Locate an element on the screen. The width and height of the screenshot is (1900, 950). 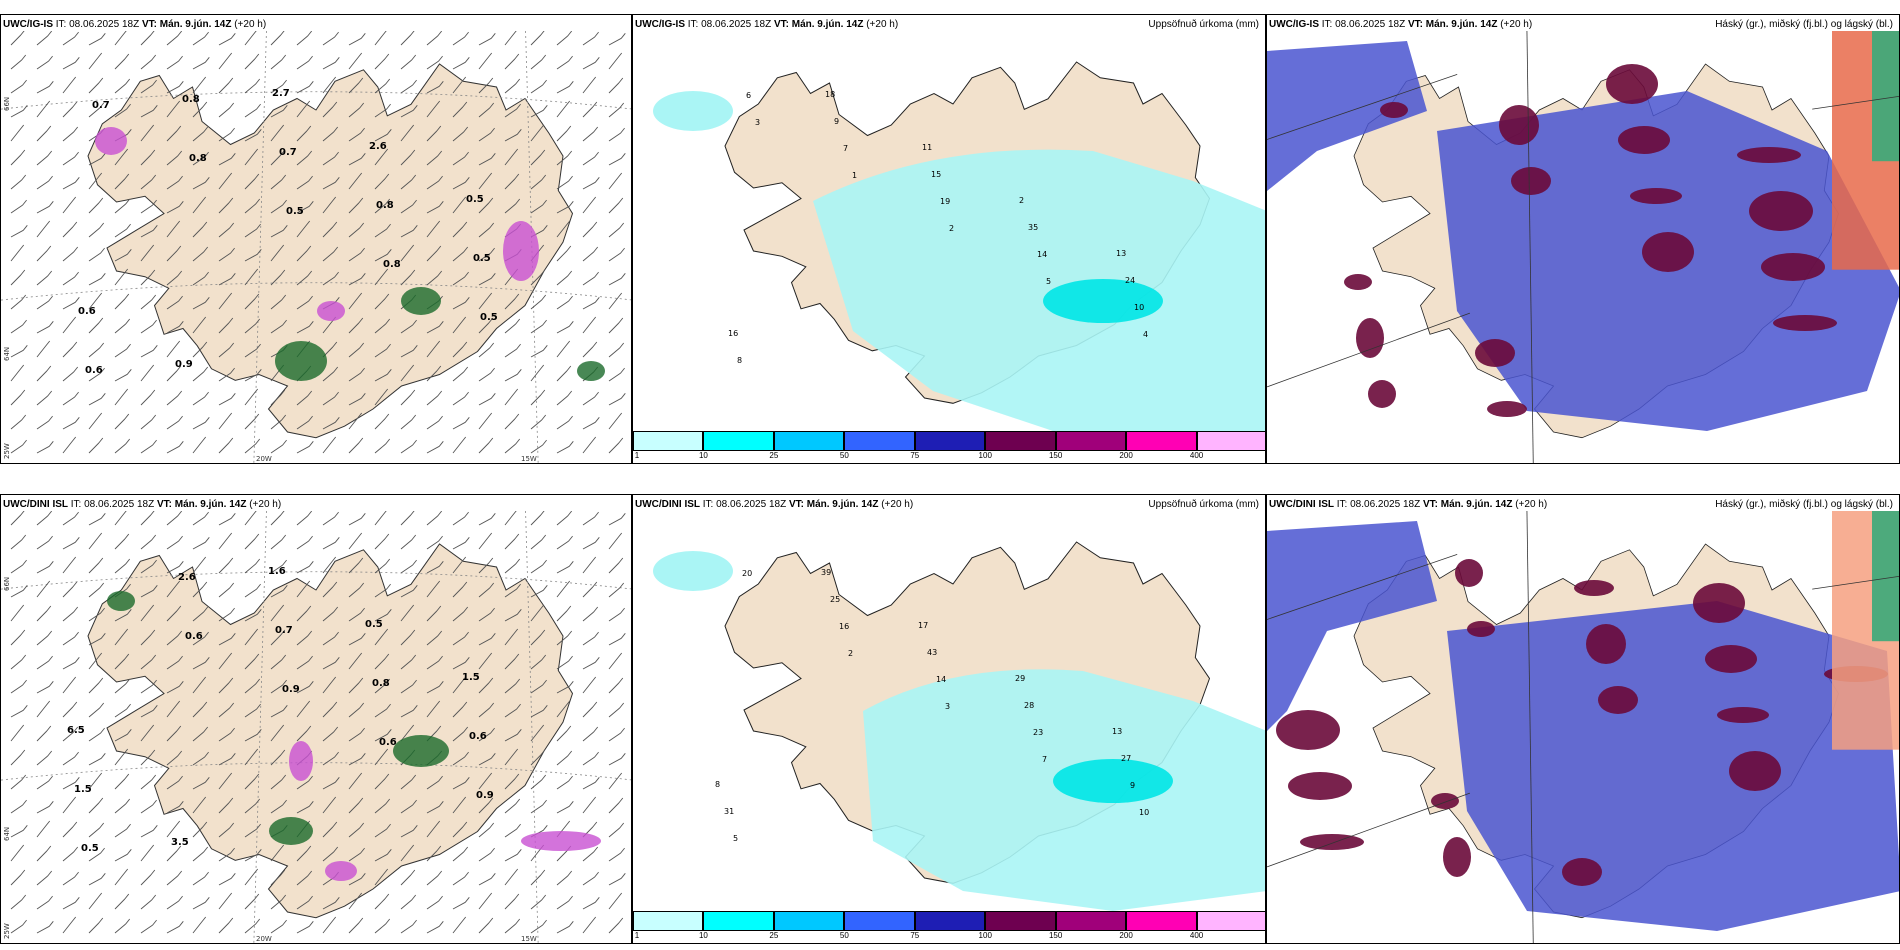
axis-label: 25W is located at coordinates (7, 931).